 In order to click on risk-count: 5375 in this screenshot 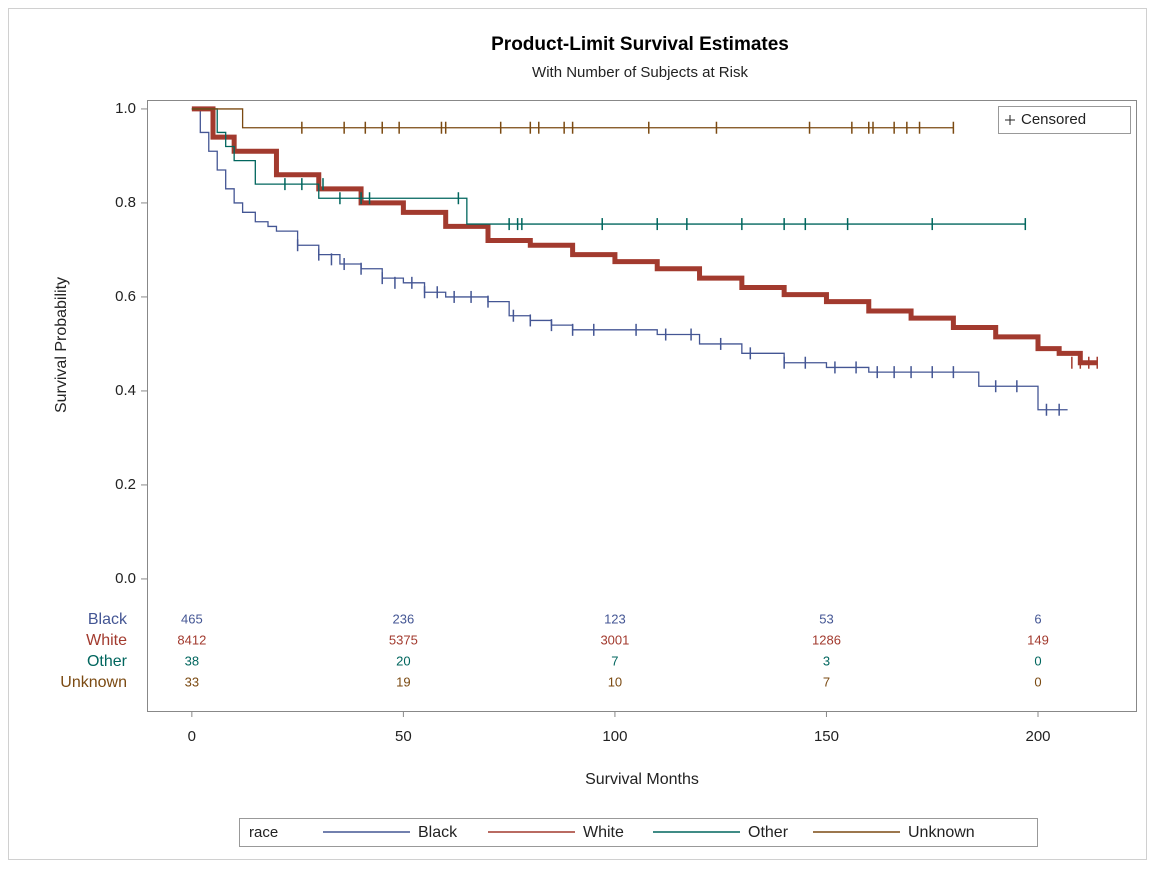, I will do `click(403, 639)`.